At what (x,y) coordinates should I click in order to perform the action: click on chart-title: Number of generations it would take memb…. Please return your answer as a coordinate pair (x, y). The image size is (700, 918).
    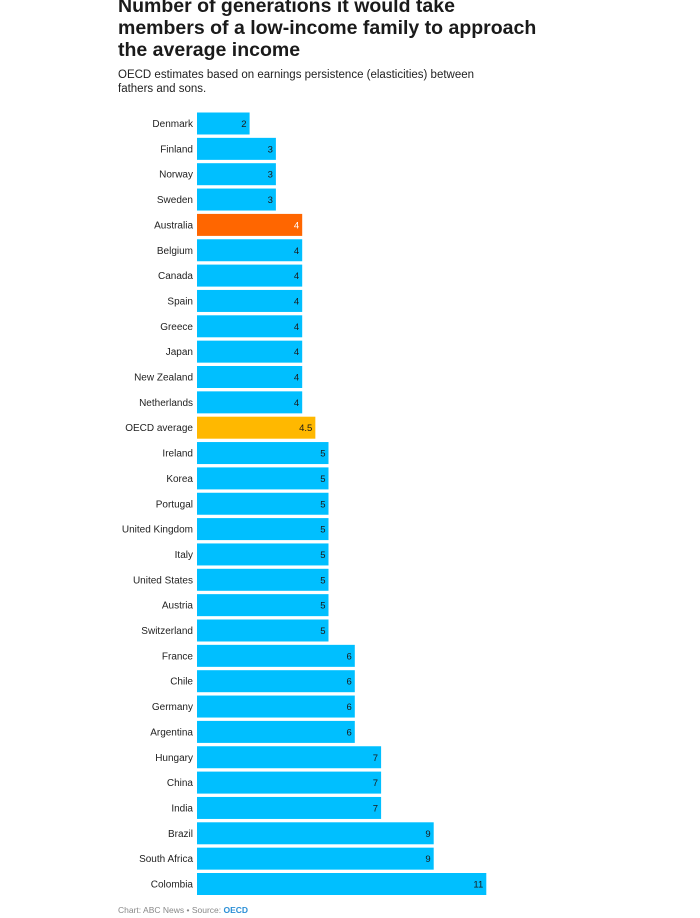
    Looking at the image, I should click on (327, 30).